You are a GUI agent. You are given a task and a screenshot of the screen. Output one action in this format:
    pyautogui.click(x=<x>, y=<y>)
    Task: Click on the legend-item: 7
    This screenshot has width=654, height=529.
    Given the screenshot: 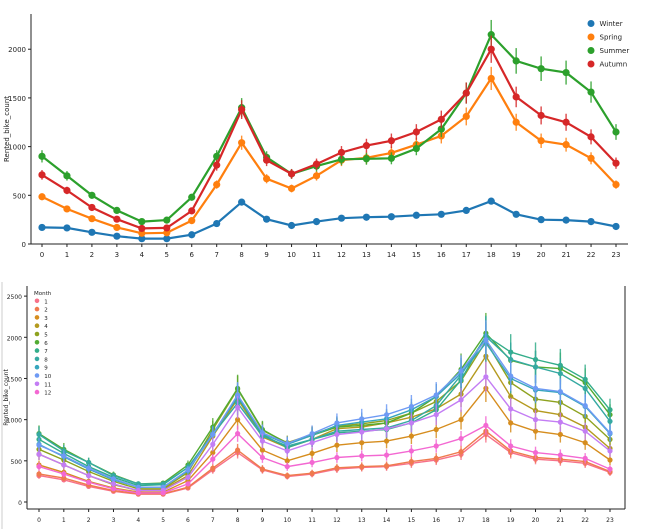 What is the action you would take?
    pyautogui.click(x=41, y=351)
    